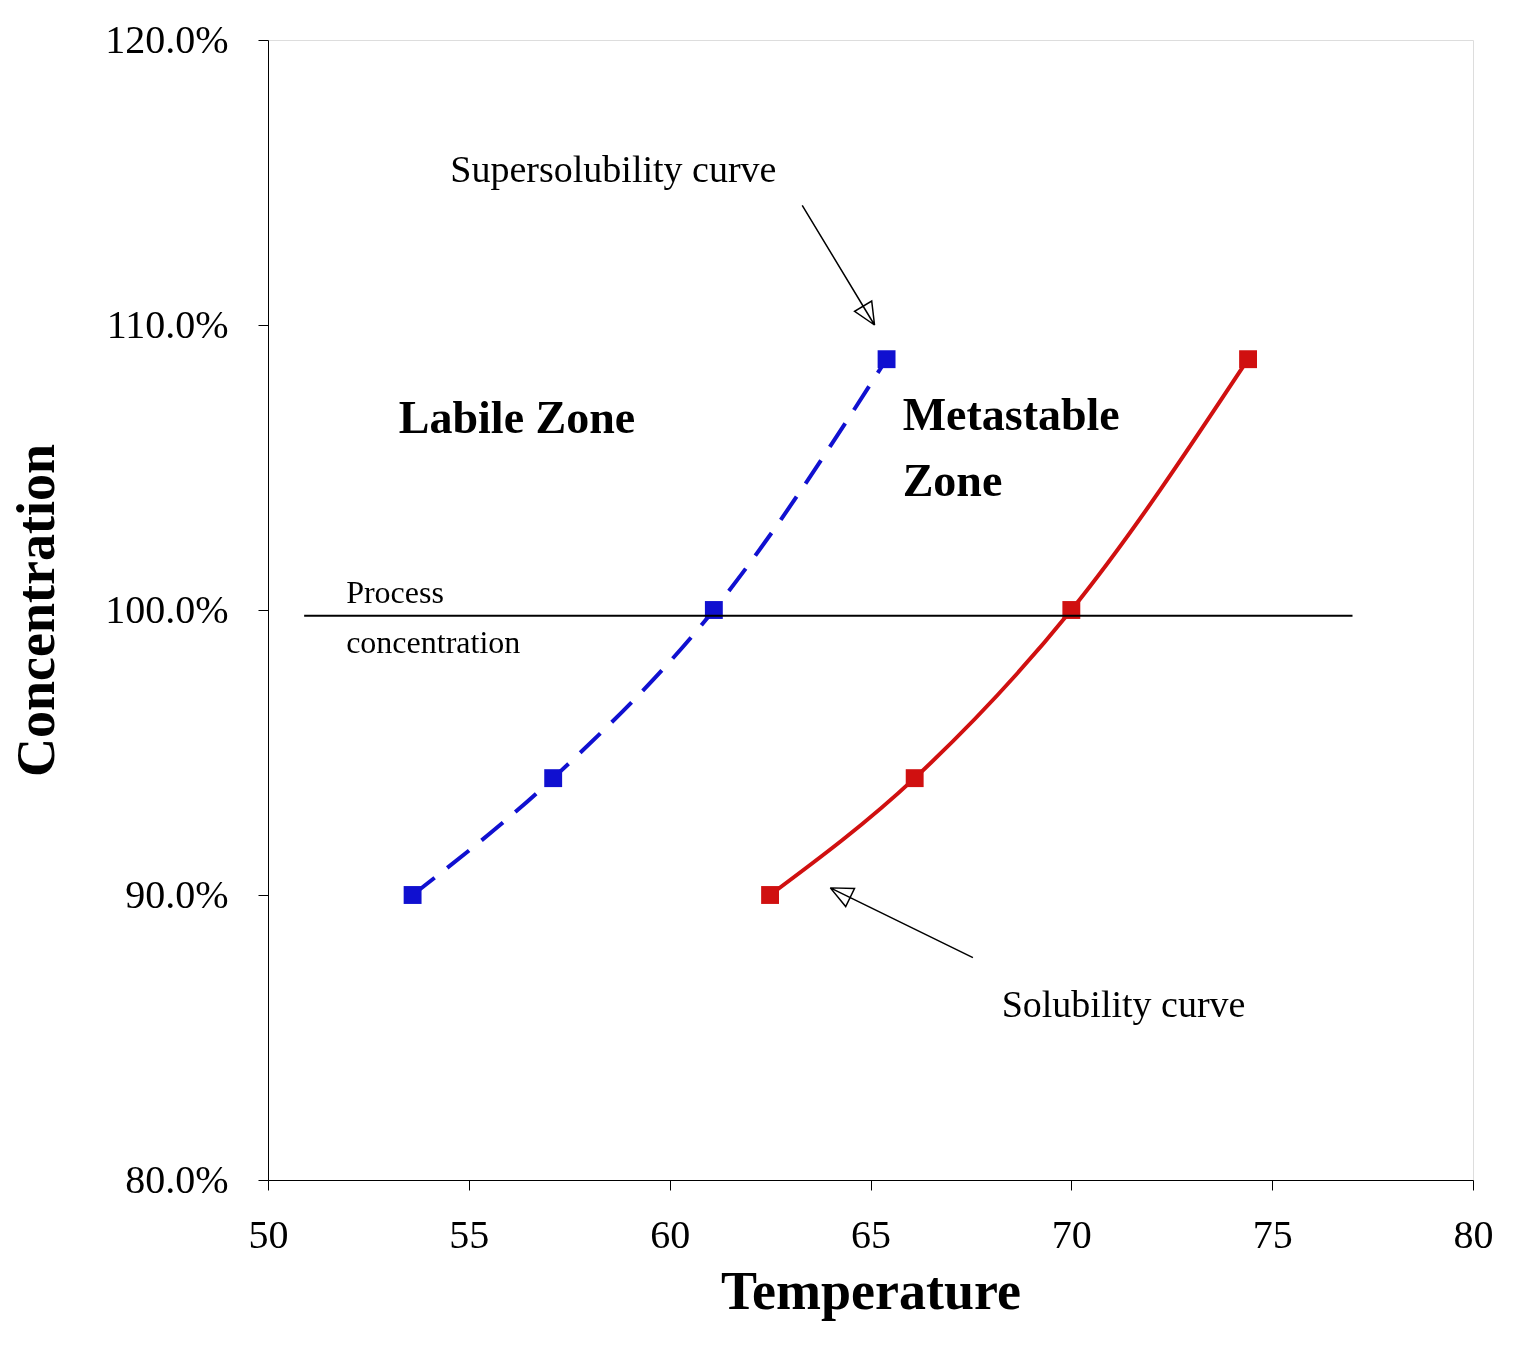  I want to click on x-tick-label: 70, so click(1071, 1234).